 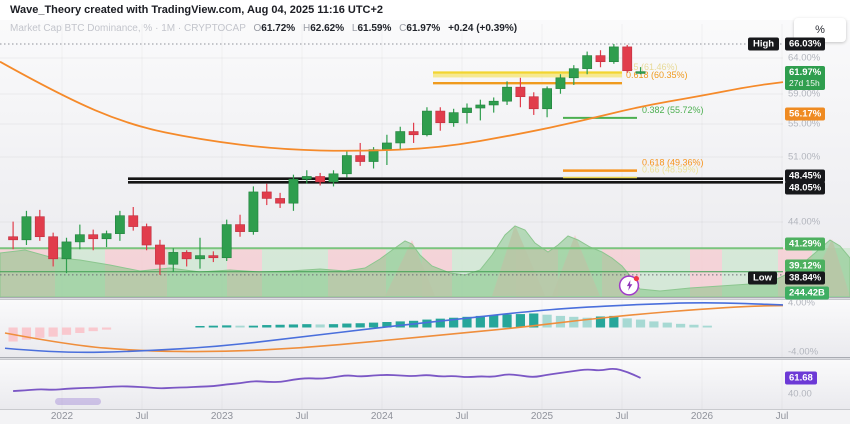 What do you see at coordinates (762, 278) in the screenshot?
I see `price-tag-low: Low` at bounding box center [762, 278].